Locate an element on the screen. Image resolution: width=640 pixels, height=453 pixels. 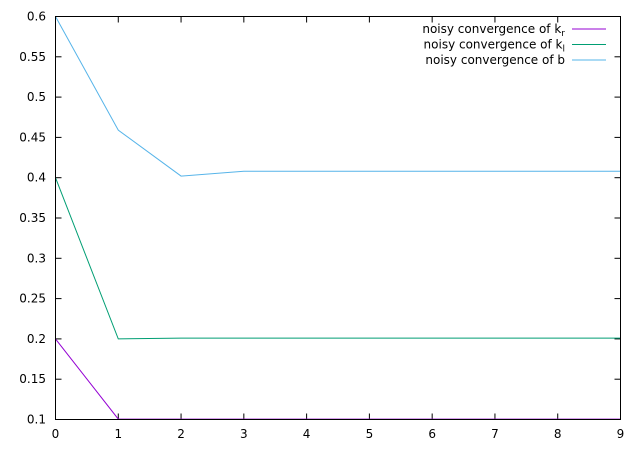
y-tick-label: 0.55 is located at coordinates (32, 57).